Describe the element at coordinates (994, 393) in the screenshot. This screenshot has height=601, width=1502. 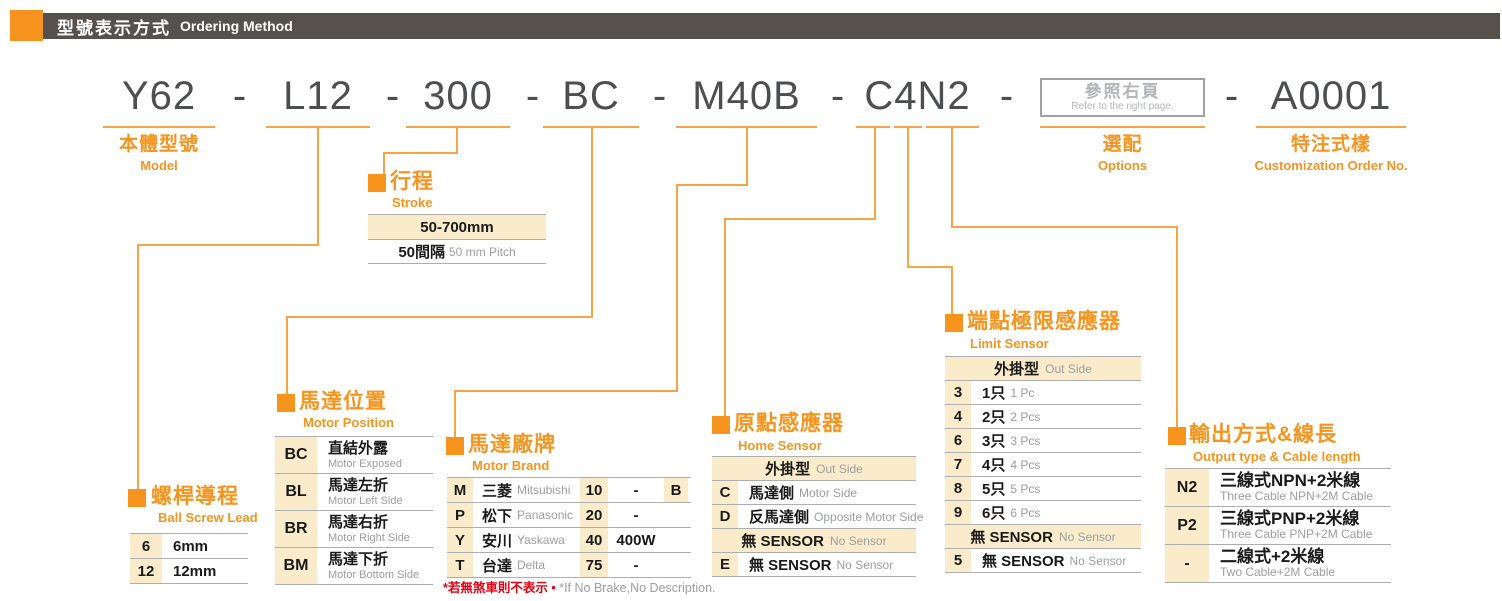
I see `desc-zh: 1只` at that location.